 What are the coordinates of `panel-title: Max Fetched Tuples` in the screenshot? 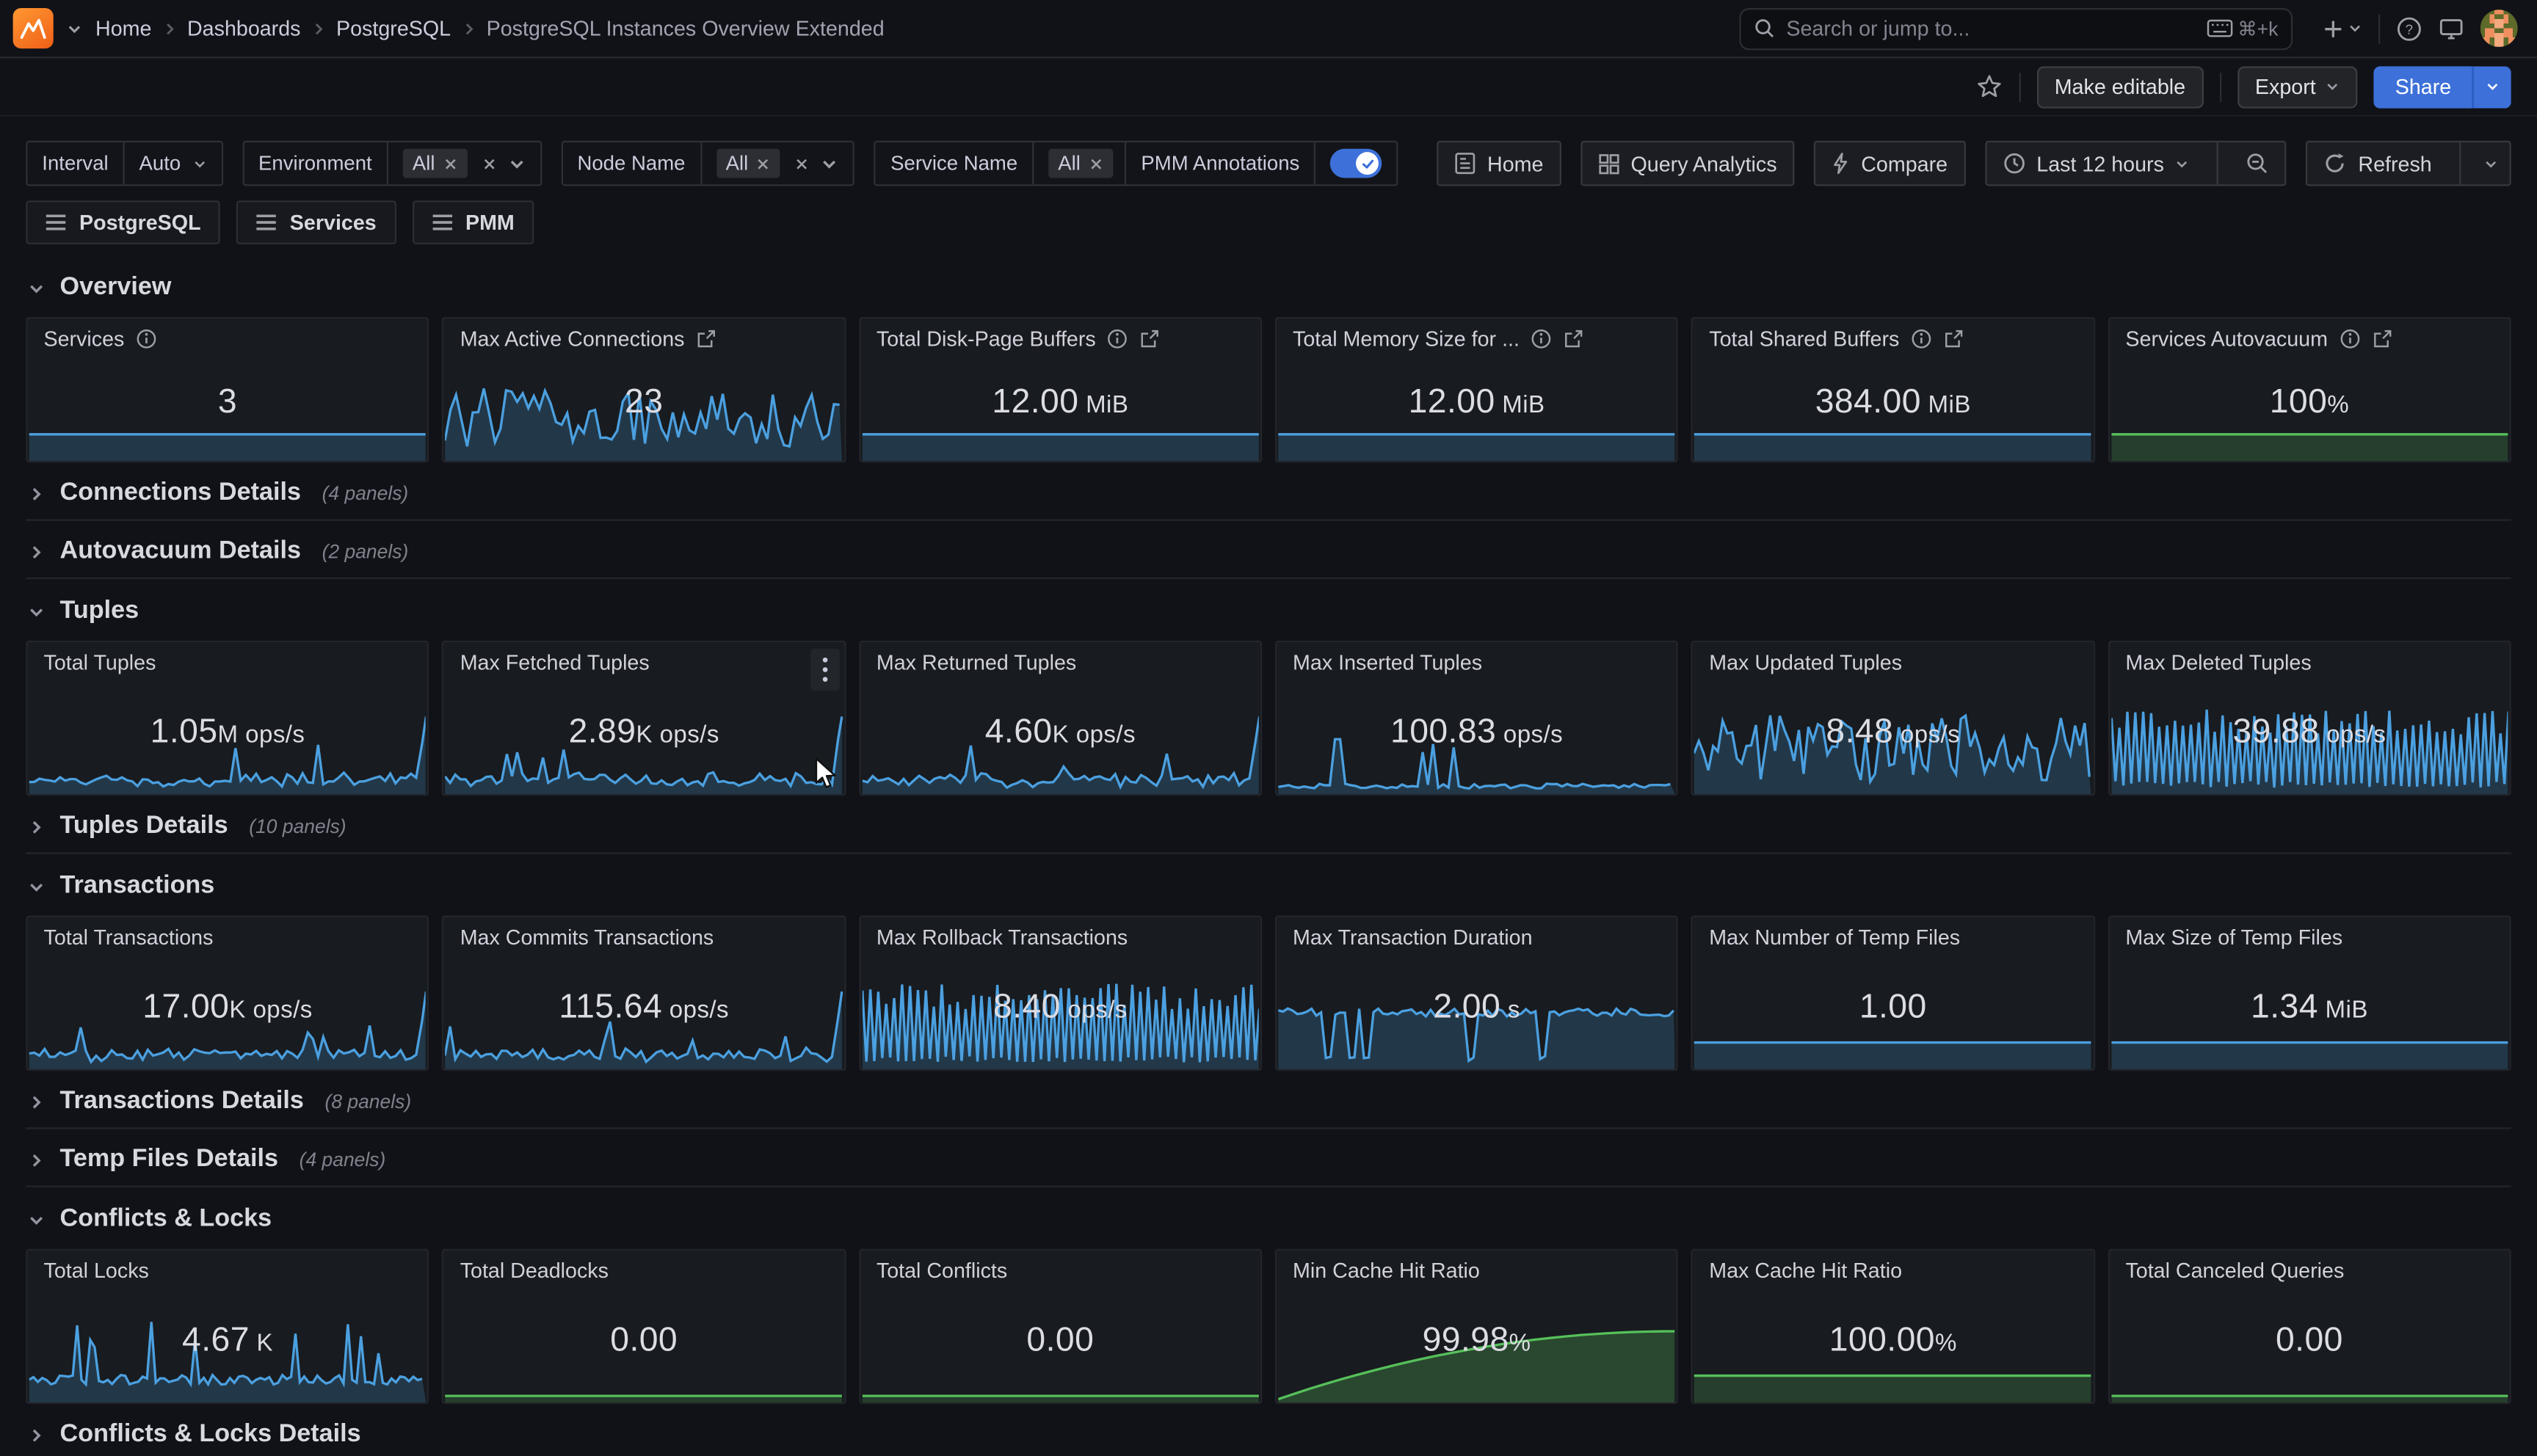 It's located at (631, 662).